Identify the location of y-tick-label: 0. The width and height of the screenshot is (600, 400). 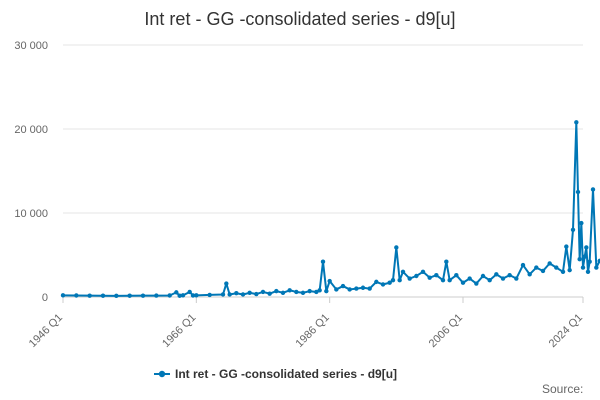
(45, 298).